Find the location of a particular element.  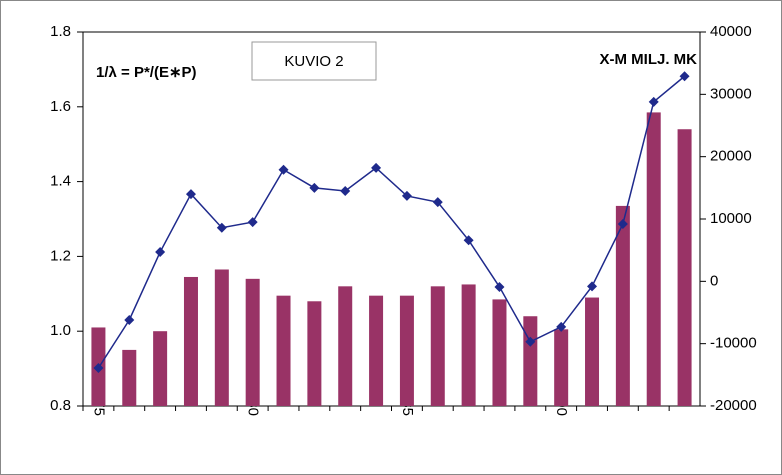

y2-tick-label: 30000 is located at coordinates (731, 93).